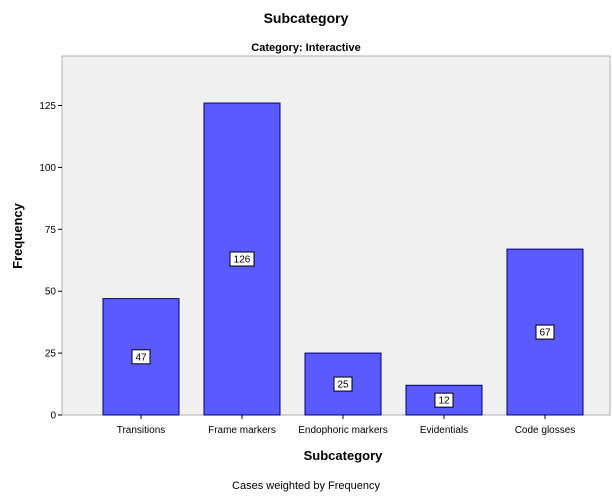 This screenshot has width=612, height=499. Describe the element at coordinates (51, 292) in the screenshot. I see `y-tick-label: 50` at that location.